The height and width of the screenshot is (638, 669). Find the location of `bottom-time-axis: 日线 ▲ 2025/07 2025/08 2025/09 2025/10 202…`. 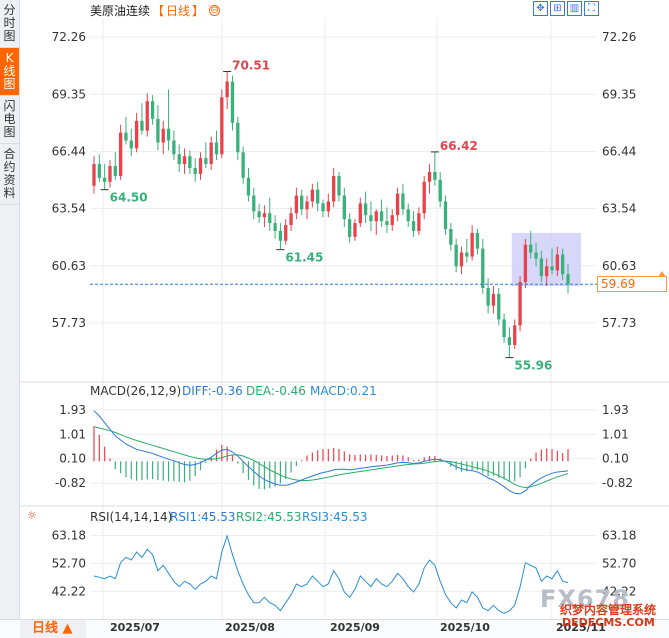

bottom-time-axis: 日线 ▲ 2025/07 2025/08 2025/09 2025/10 202… is located at coordinates (334, 628).